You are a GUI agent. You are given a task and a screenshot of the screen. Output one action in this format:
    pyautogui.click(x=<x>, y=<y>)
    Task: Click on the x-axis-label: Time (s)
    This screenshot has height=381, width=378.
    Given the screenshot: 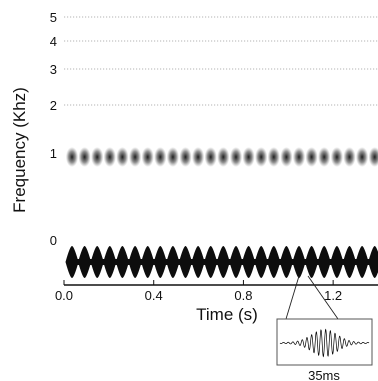 What is the action you would take?
    pyautogui.click(x=227, y=314)
    